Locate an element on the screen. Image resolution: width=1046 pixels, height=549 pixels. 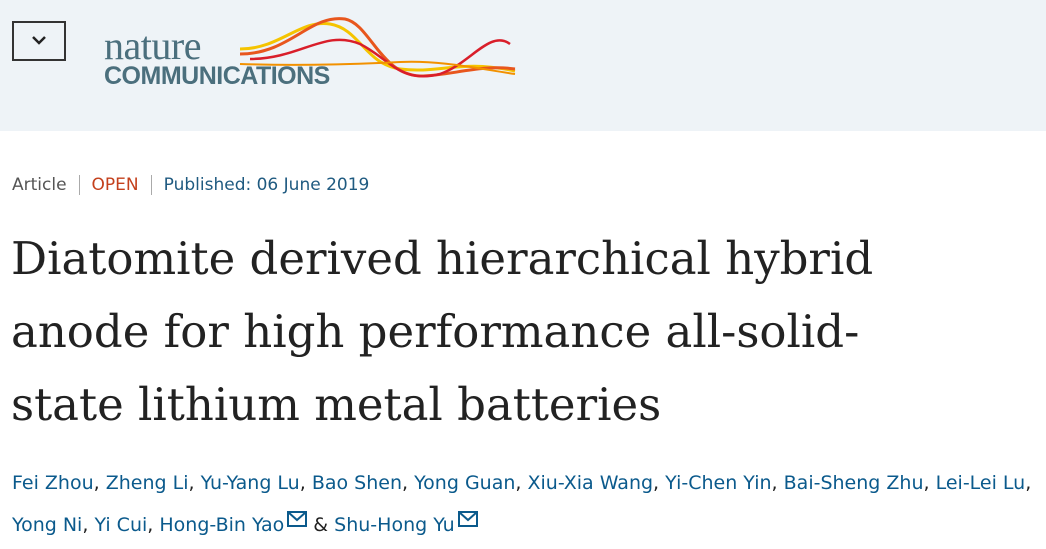
author-name: Yi Cui is located at coordinates (121, 525).